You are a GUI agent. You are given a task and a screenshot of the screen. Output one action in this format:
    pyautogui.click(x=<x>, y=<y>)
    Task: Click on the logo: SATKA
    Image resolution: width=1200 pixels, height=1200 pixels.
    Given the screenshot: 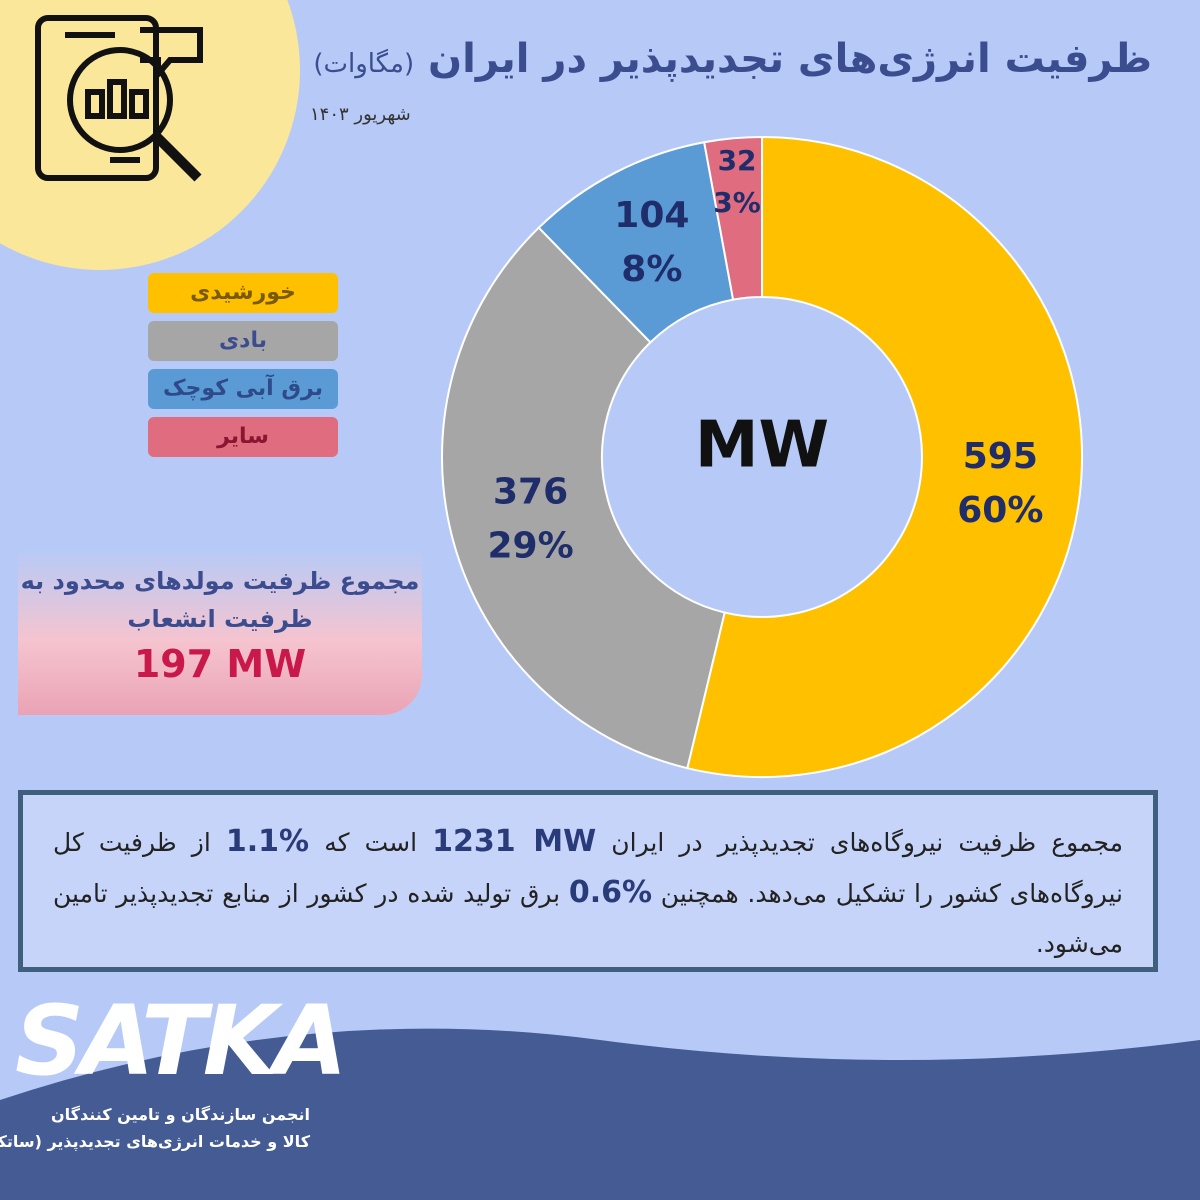 What is the action you would take?
    pyautogui.click(x=181, y=1041)
    